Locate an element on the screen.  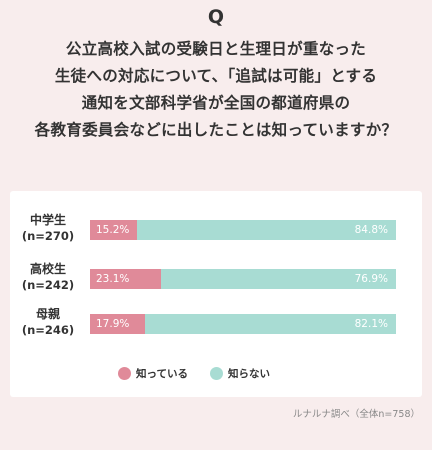
question-line: 各教育委員会などに出したことは知っていますか？ is located at coordinates (216, 130).